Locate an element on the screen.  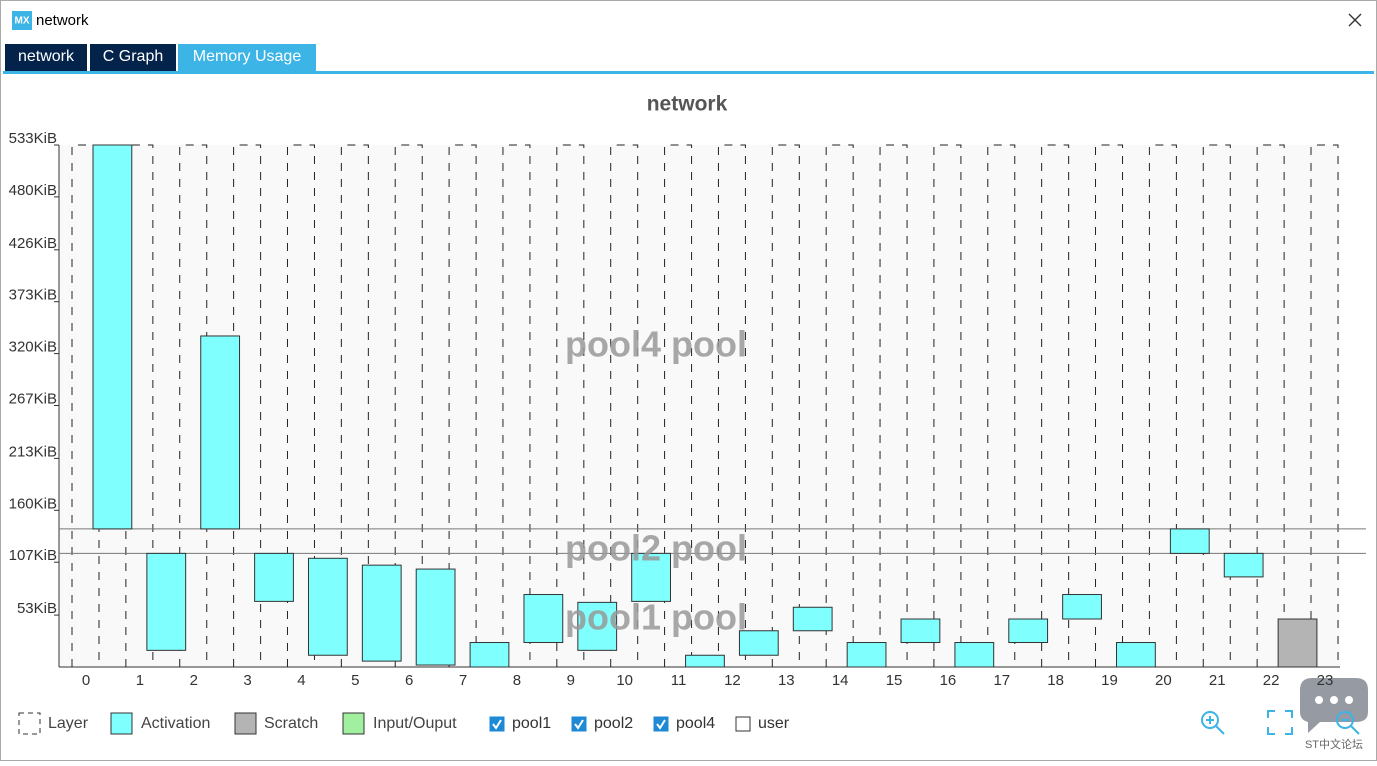
watermark-bubble is located at coordinates (1334, 705).